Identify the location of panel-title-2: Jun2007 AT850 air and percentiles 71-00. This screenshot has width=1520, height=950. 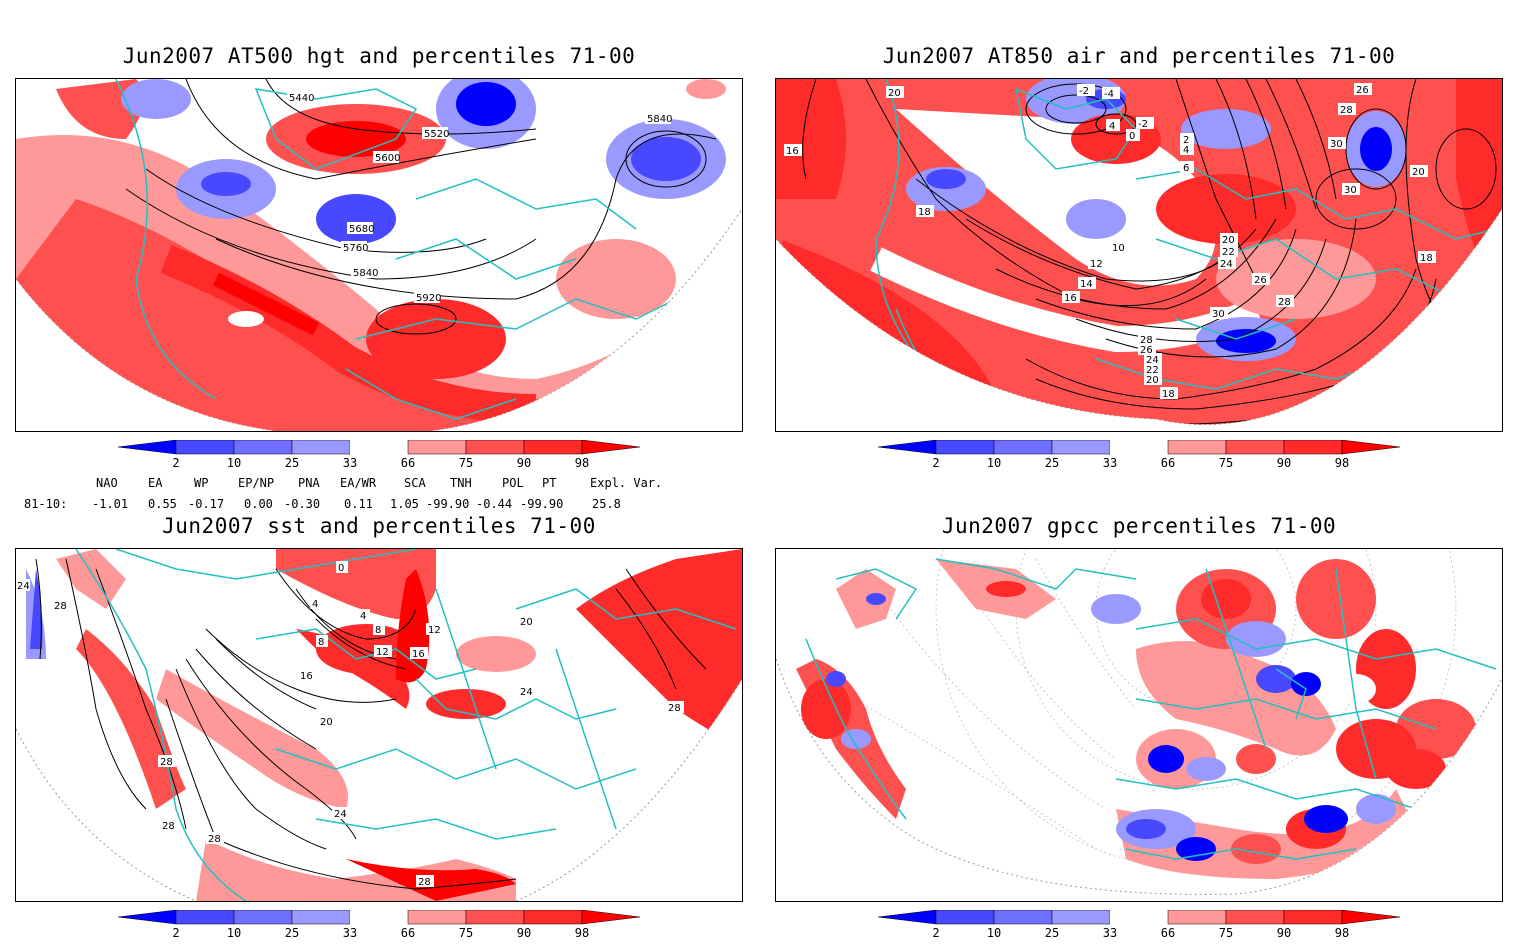
(1139, 56).